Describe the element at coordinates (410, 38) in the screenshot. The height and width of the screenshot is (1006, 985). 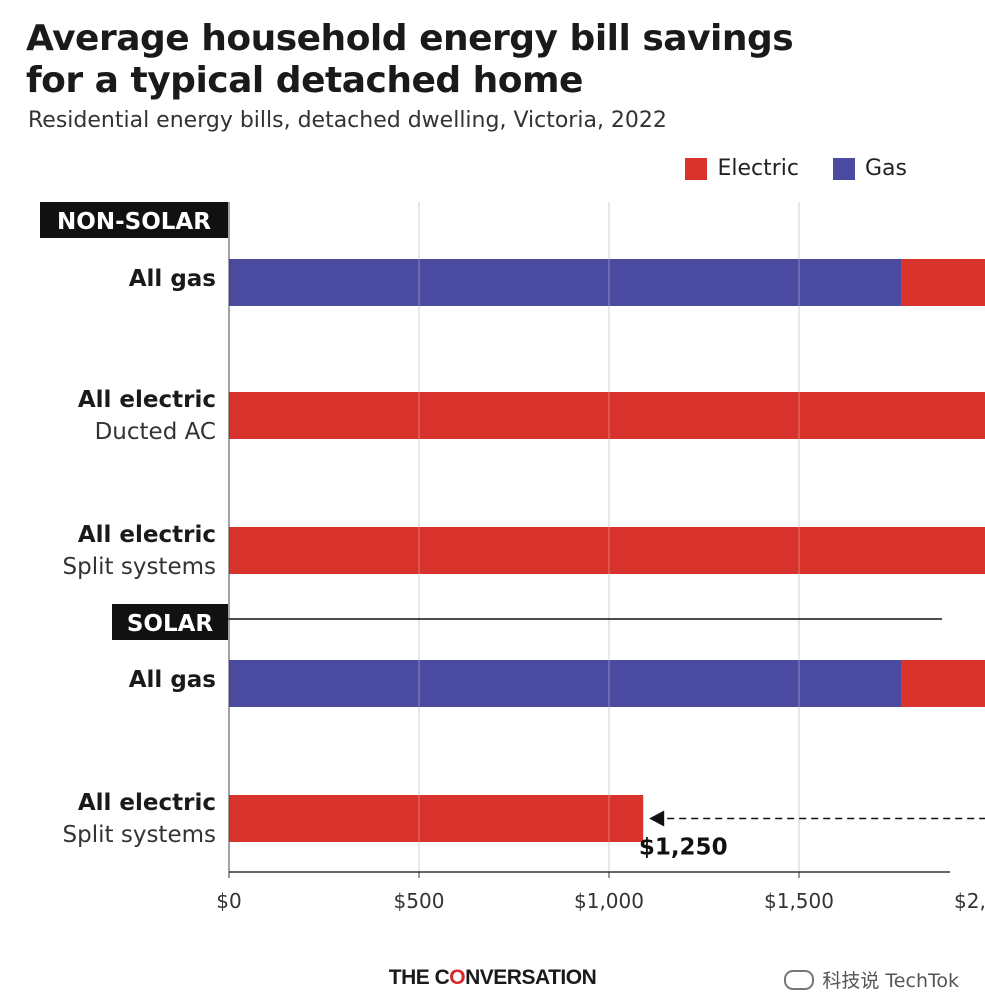
I see `title-line-1: Average household energy bill savings` at that location.